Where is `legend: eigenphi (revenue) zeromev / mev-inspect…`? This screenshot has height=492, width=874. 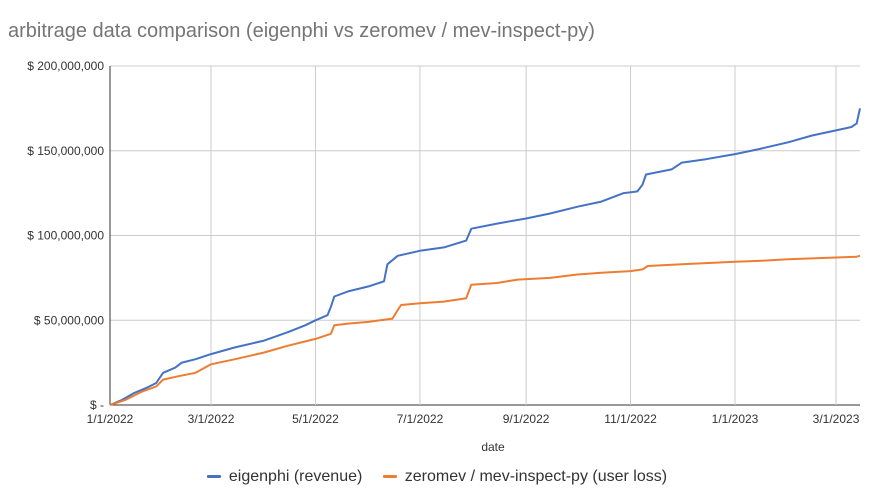 legend: eigenphi (revenue) zeromev / mev-inspect… is located at coordinates (437, 477).